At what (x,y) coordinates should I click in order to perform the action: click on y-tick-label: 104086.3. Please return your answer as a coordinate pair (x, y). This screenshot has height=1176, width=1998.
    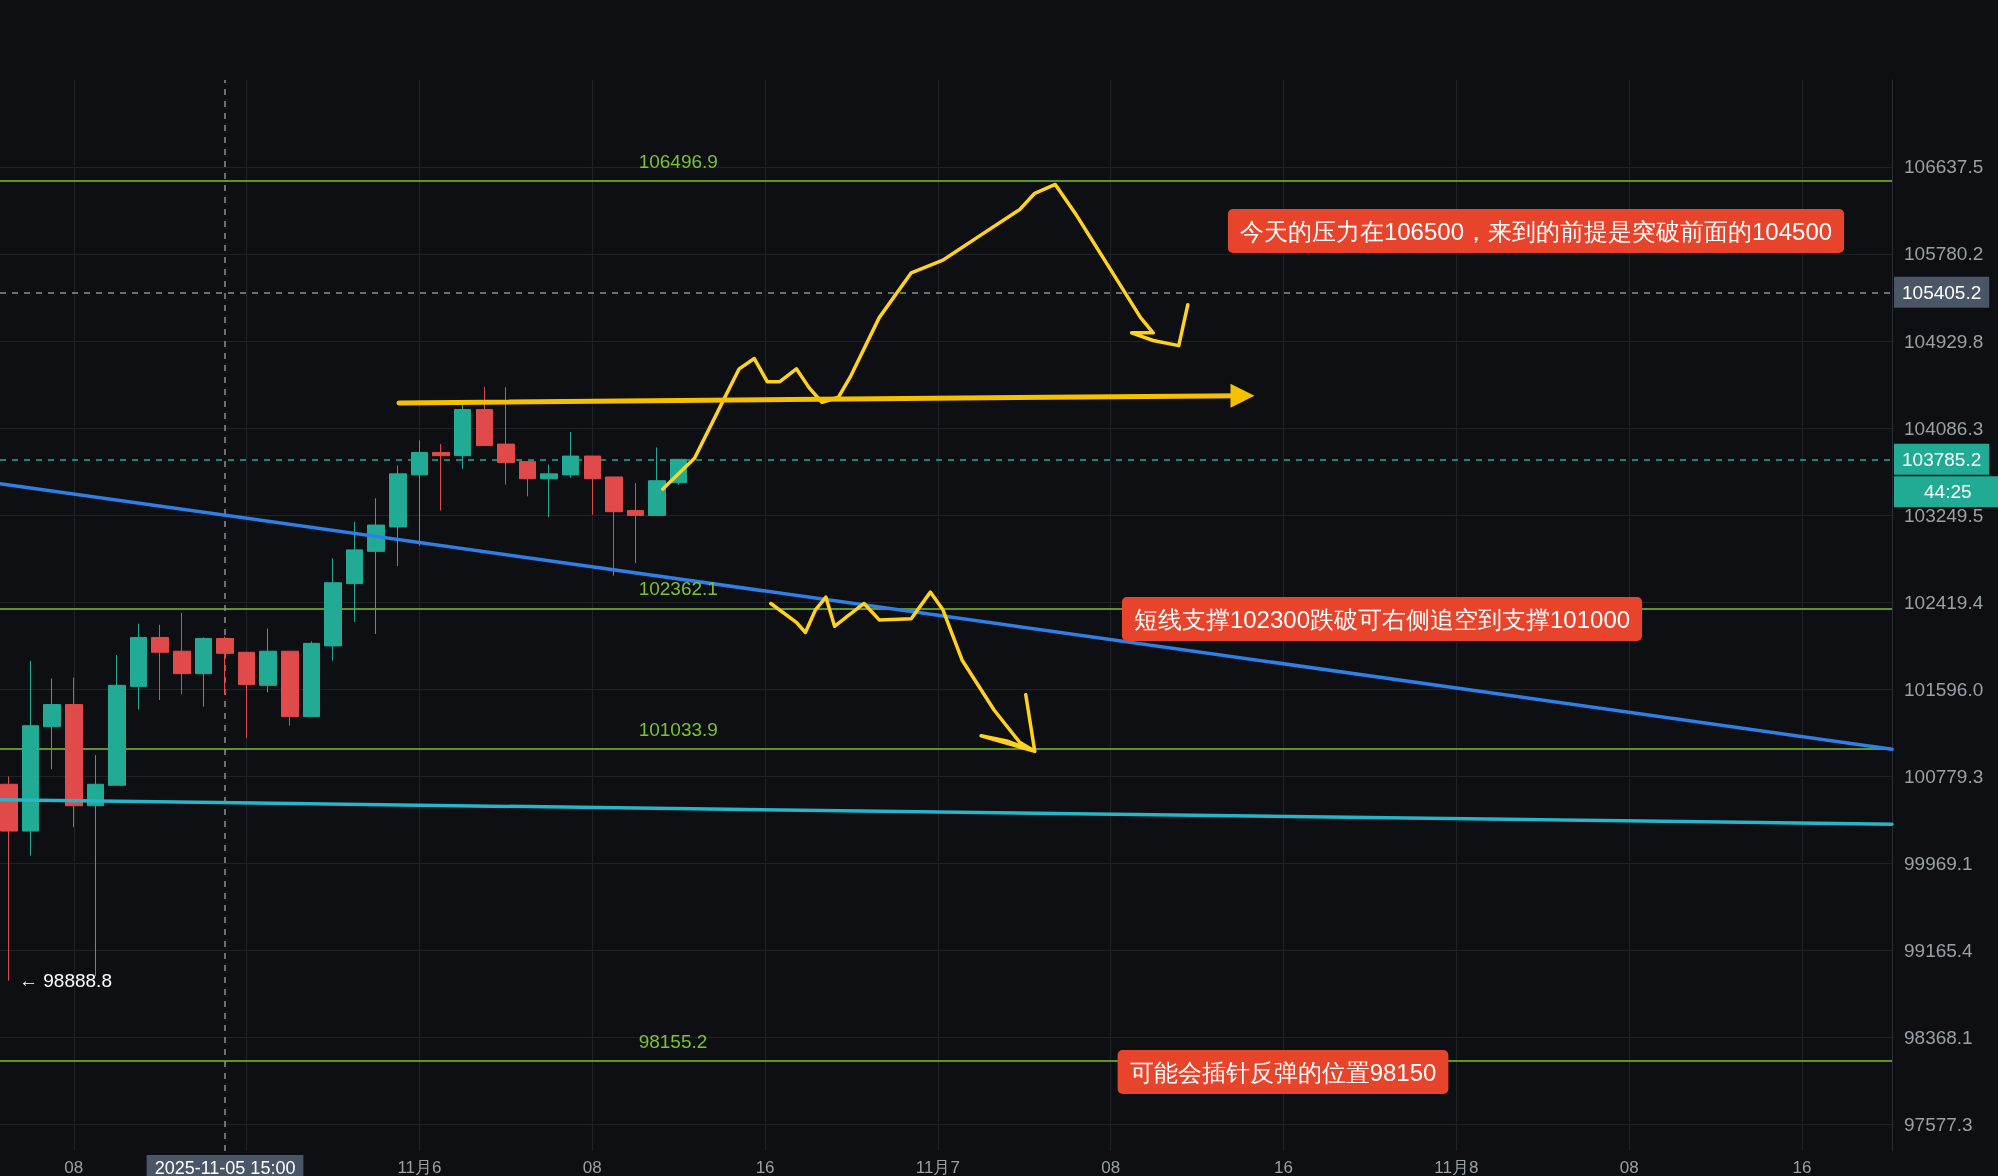
    Looking at the image, I should click on (1944, 428).